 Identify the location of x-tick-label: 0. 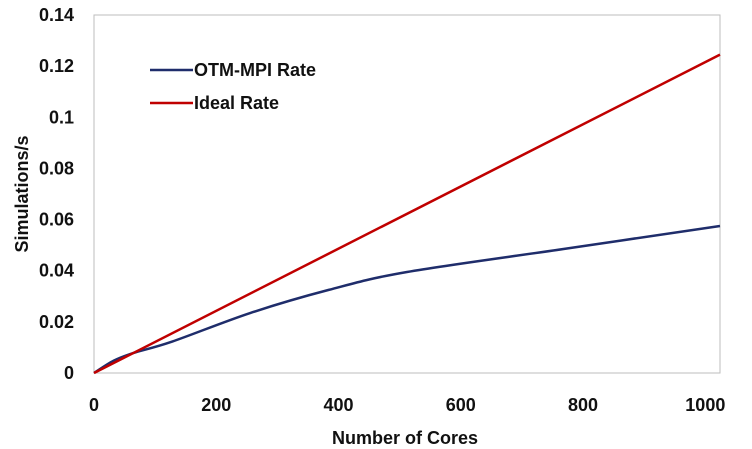
(94, 405).